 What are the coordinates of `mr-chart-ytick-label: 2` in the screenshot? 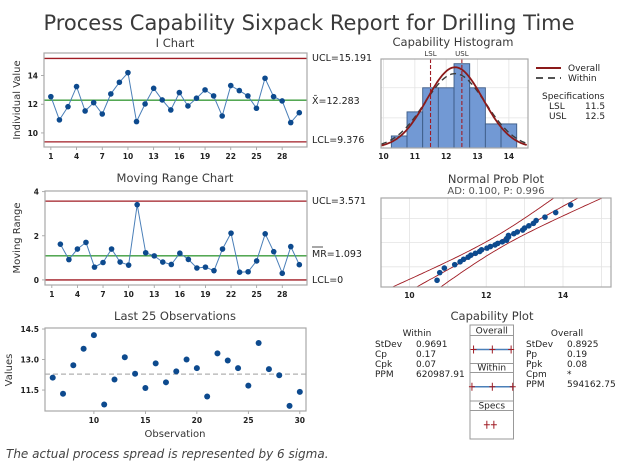 It's located at (36, 236).